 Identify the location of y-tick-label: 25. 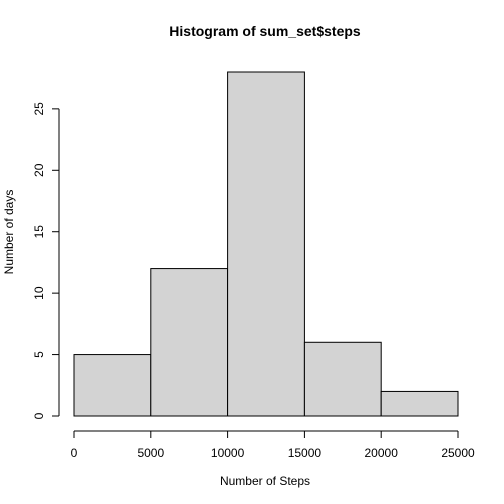
(39, 109).